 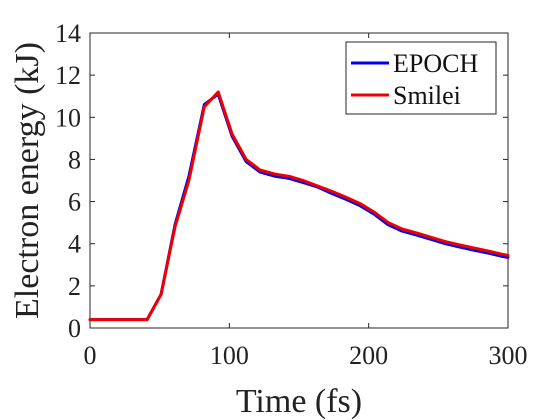 What do you see at coordinates (435, 63) in the screenshot?
I see `legend-label-epoch: EPOCH` at bounding box center [435, 63].